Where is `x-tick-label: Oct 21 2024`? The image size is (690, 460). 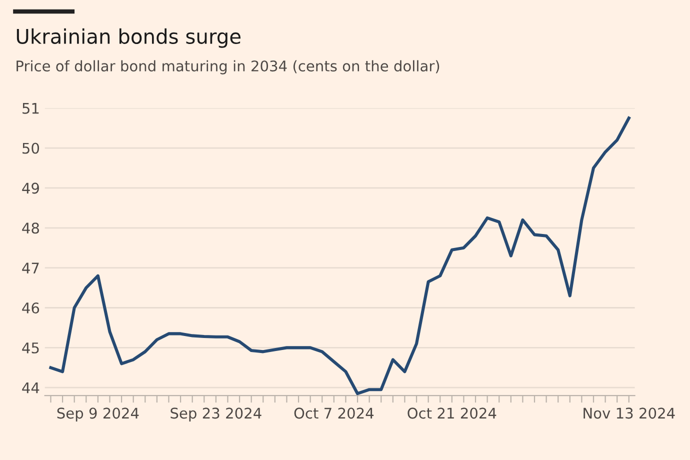
x-tick-label: Oct 21 2024 is located at coordinates (452, 413).